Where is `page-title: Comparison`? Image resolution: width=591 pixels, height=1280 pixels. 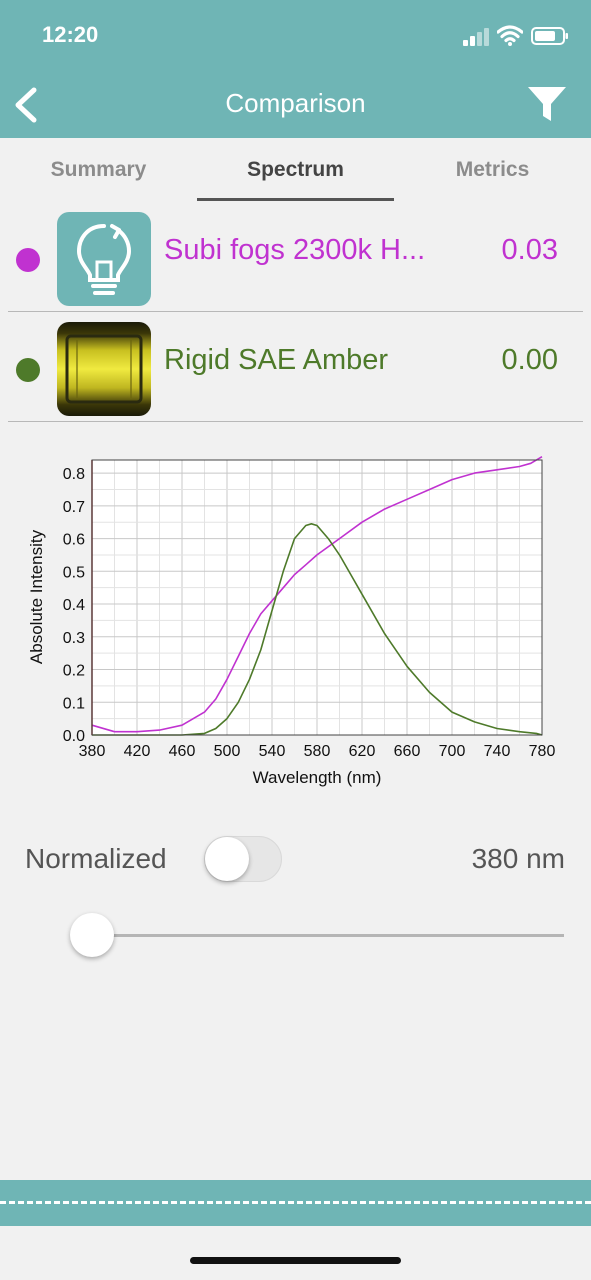 page-title: Comparison is located at coordinates (295, 103).